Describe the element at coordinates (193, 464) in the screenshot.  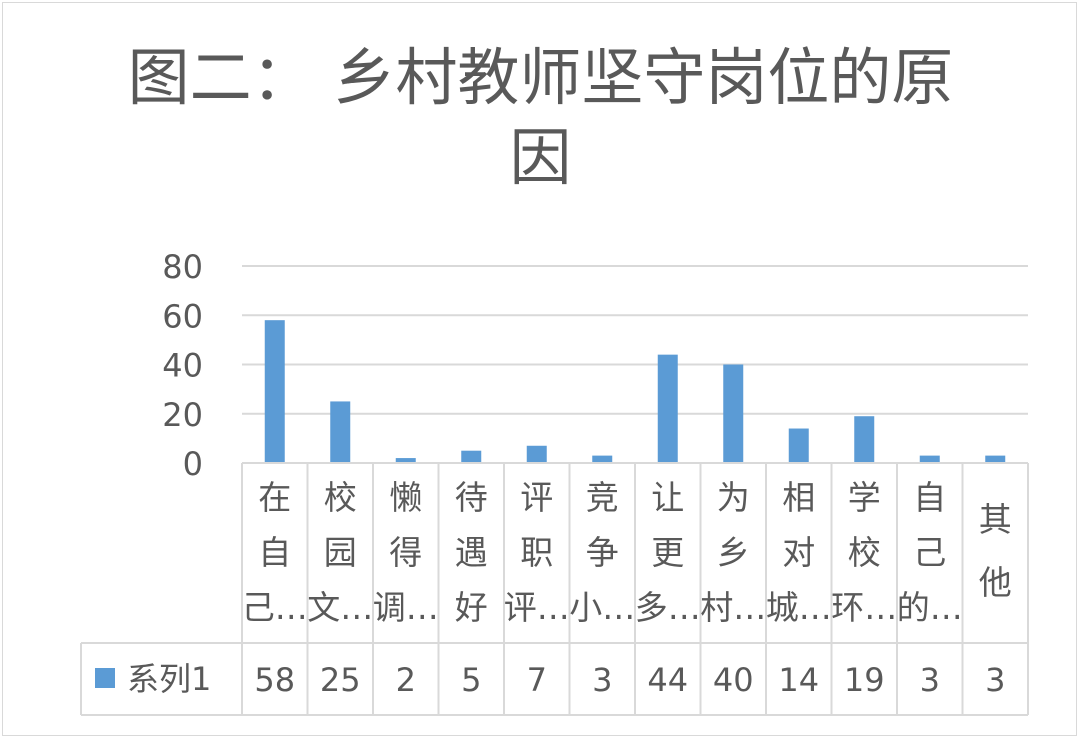
I see `y-tick-label: 0` at that location.